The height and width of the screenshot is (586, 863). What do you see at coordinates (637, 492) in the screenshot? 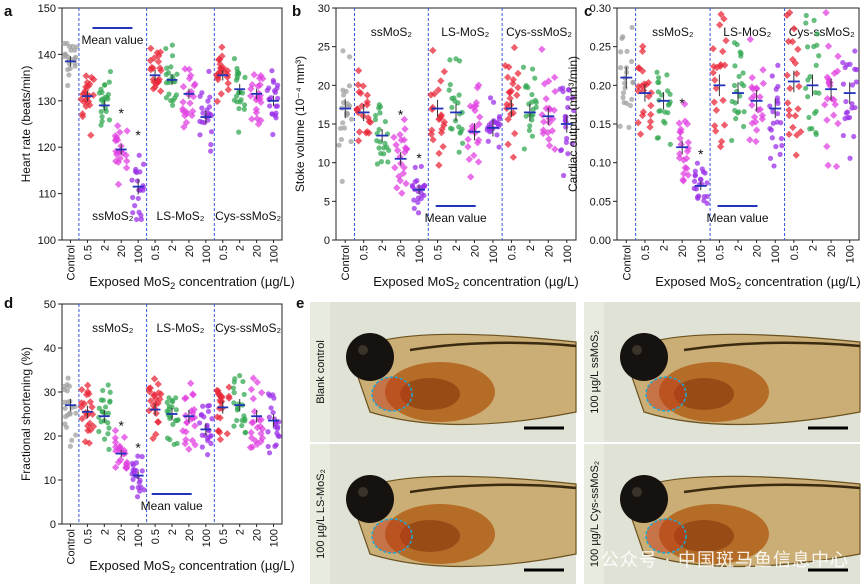
I see `larva-eye-highlight` at bounding box center [637, 492].